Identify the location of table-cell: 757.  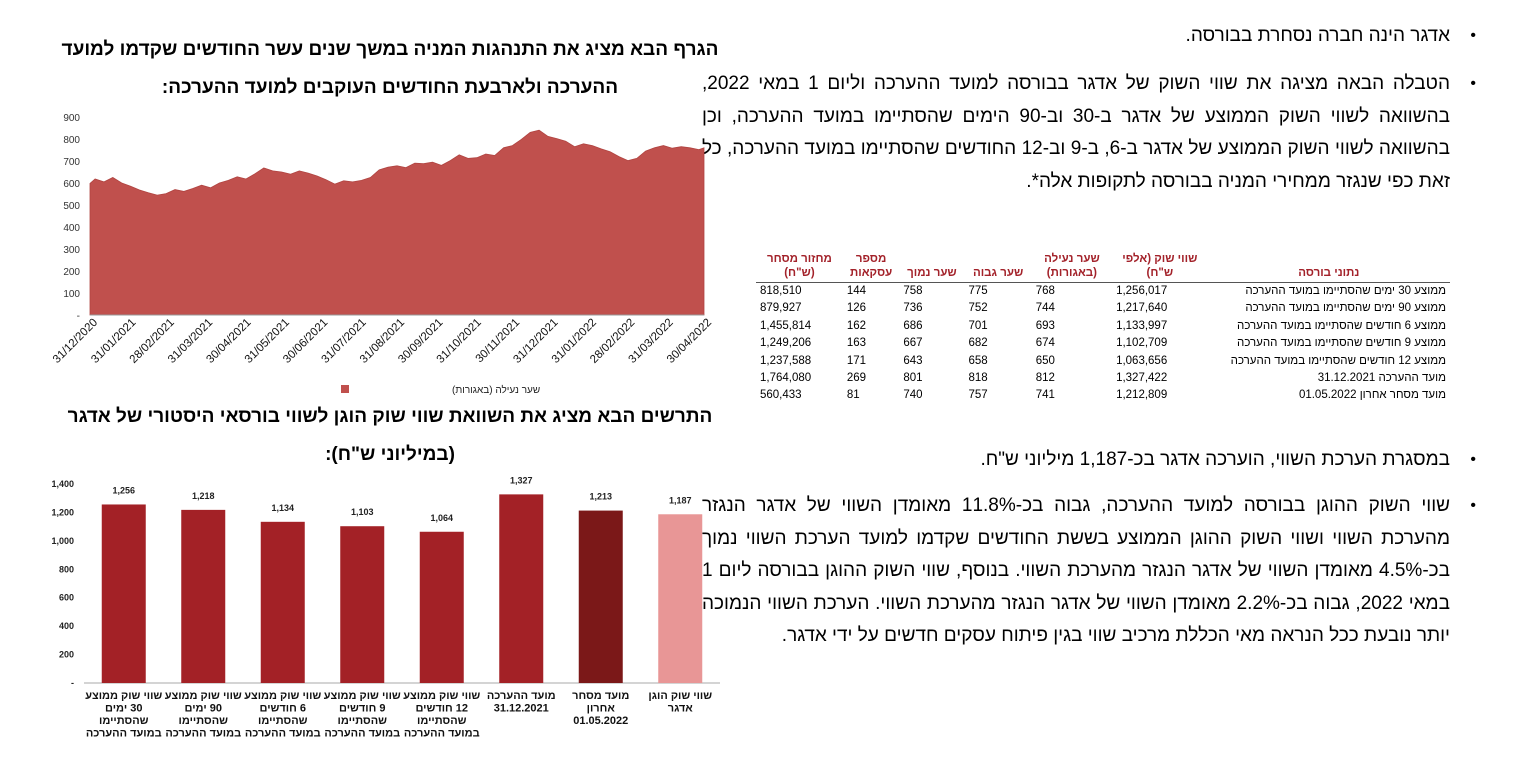
(978, 395).